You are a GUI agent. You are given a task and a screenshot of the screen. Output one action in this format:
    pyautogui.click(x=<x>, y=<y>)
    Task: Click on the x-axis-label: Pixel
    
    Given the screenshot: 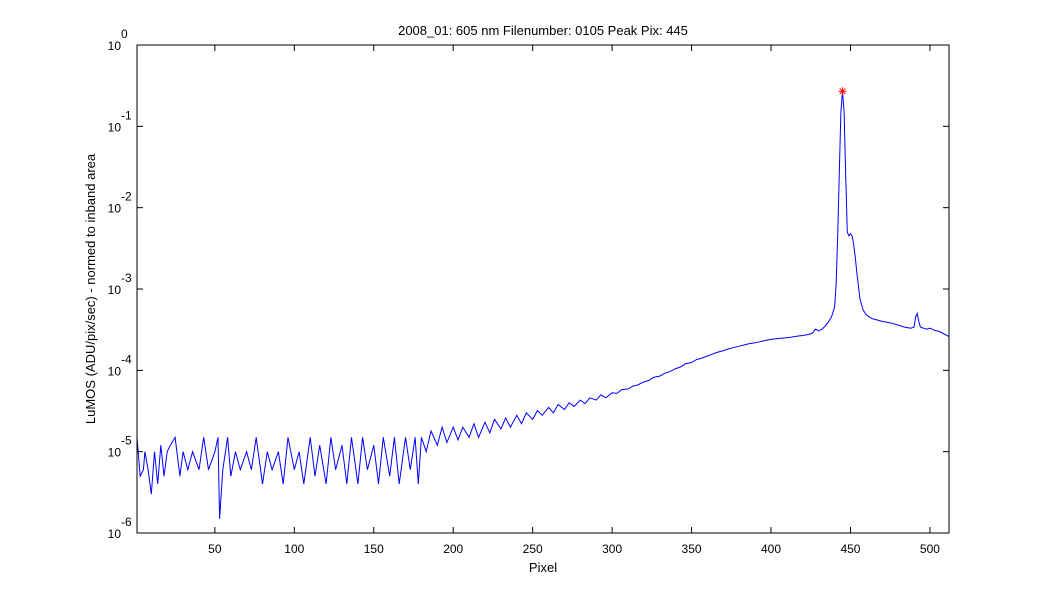 What is the action you would take?
    pyautogui.click(x=543, y=567)
    